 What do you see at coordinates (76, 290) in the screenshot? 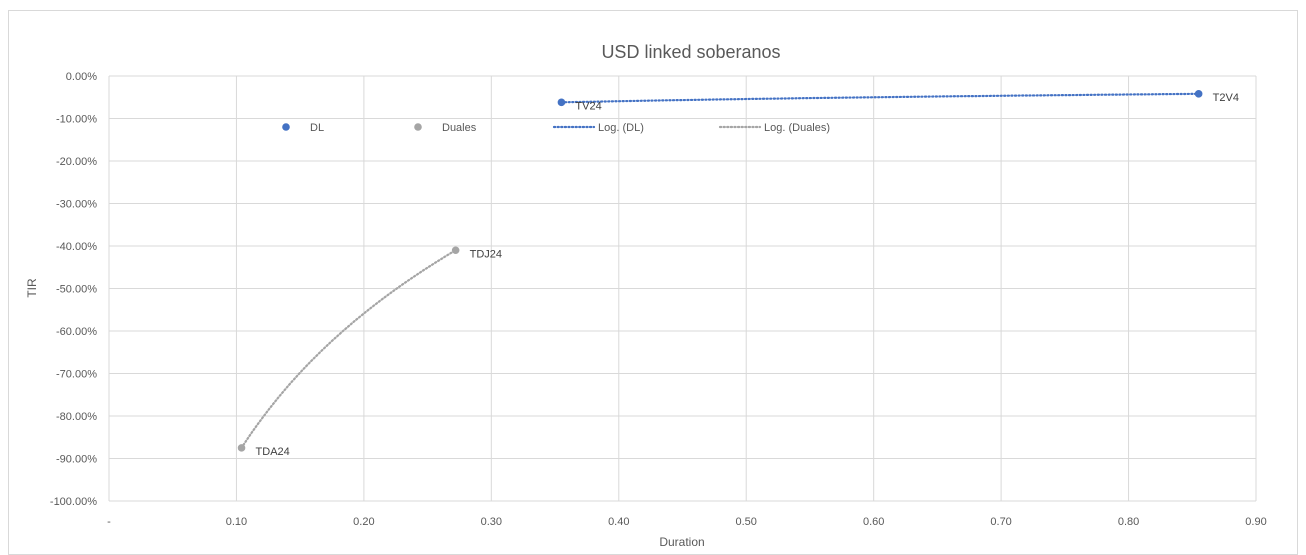
I see `y-tick-label: -50.00%` at bounding box center [76, 290].